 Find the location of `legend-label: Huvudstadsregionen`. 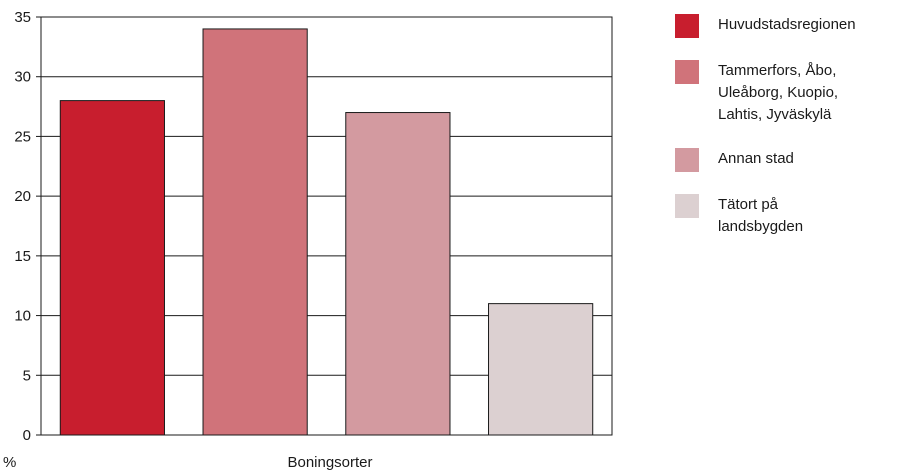

legend-label: Huvudstadsregionen is located at coordinates (787, 24).